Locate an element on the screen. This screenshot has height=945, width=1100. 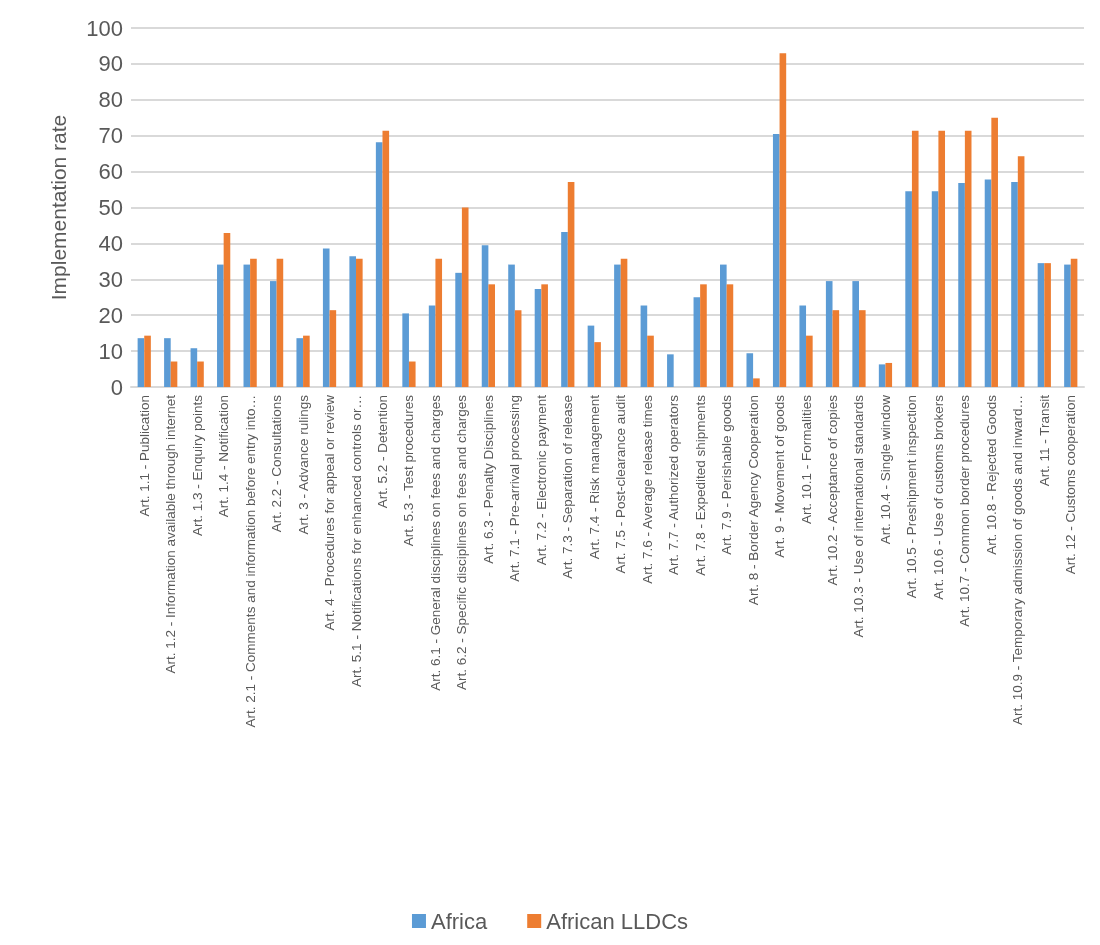
x-tick-label: Art. 6.3 - Penalty Disciplines is located at coordinates (488, 479).